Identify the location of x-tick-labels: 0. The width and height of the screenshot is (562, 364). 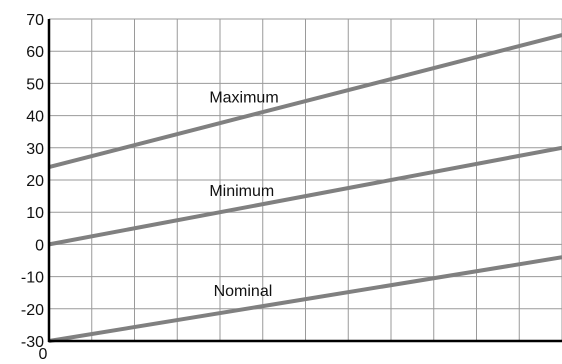
(43, 354).